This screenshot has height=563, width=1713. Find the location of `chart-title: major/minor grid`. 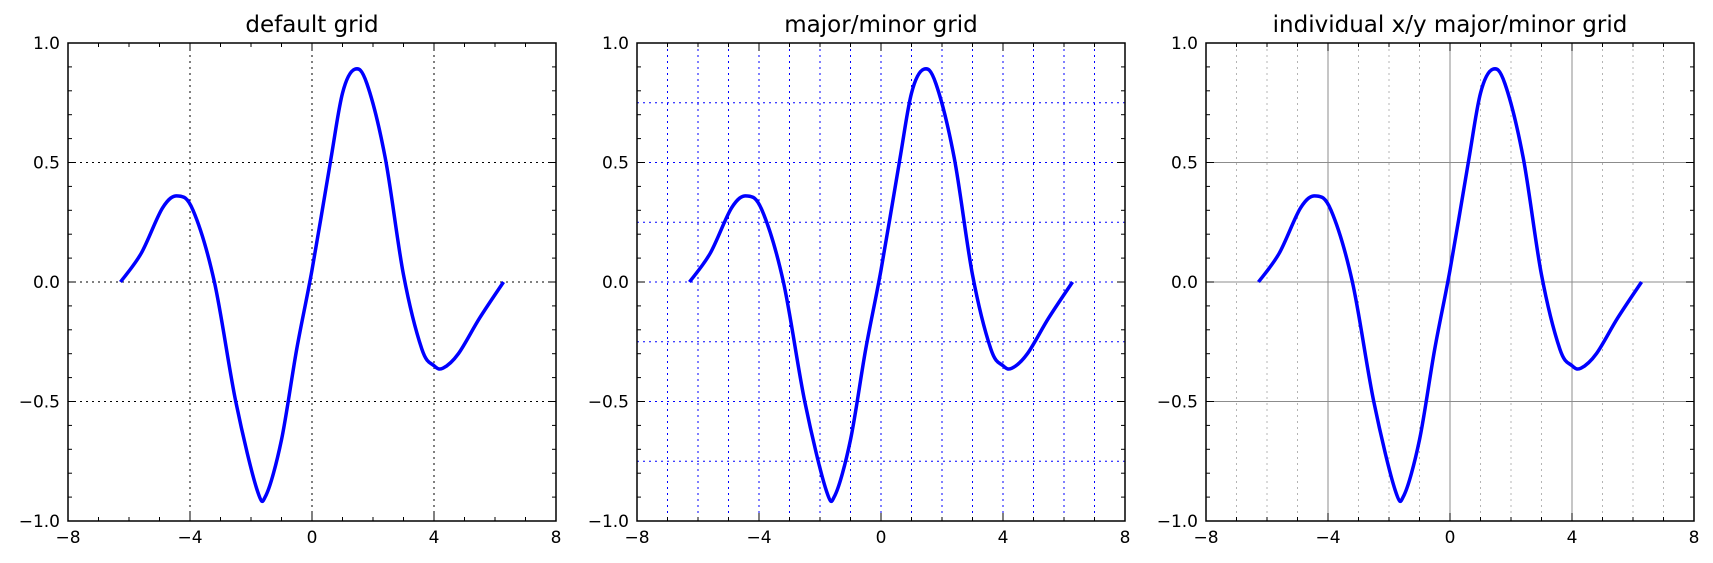

chart-title: major/minor grid is located at coordinates (880, 25).